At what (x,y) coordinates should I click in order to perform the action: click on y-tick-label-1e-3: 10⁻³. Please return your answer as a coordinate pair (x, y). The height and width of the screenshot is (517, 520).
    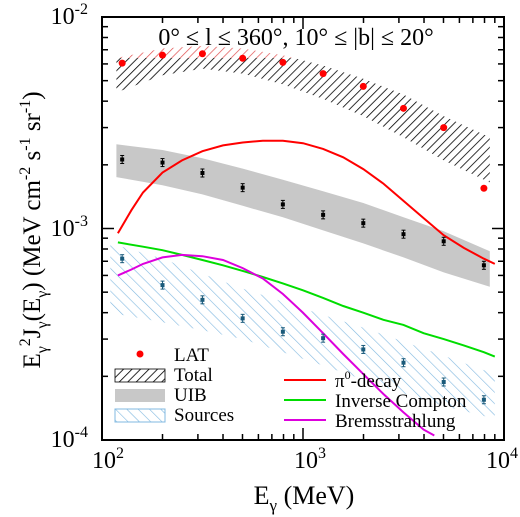
    Looking at the image, I should click on (69, 227).